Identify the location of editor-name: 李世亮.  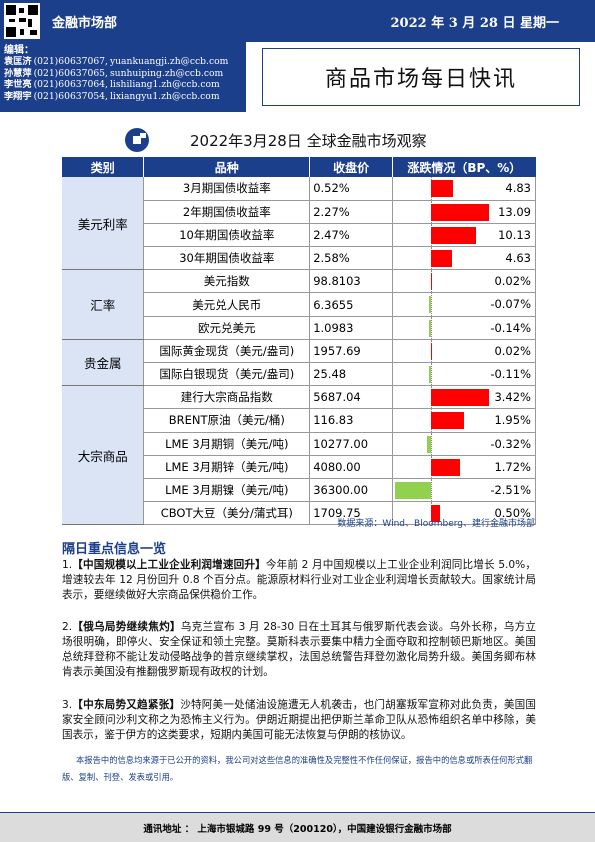
(18, 85).